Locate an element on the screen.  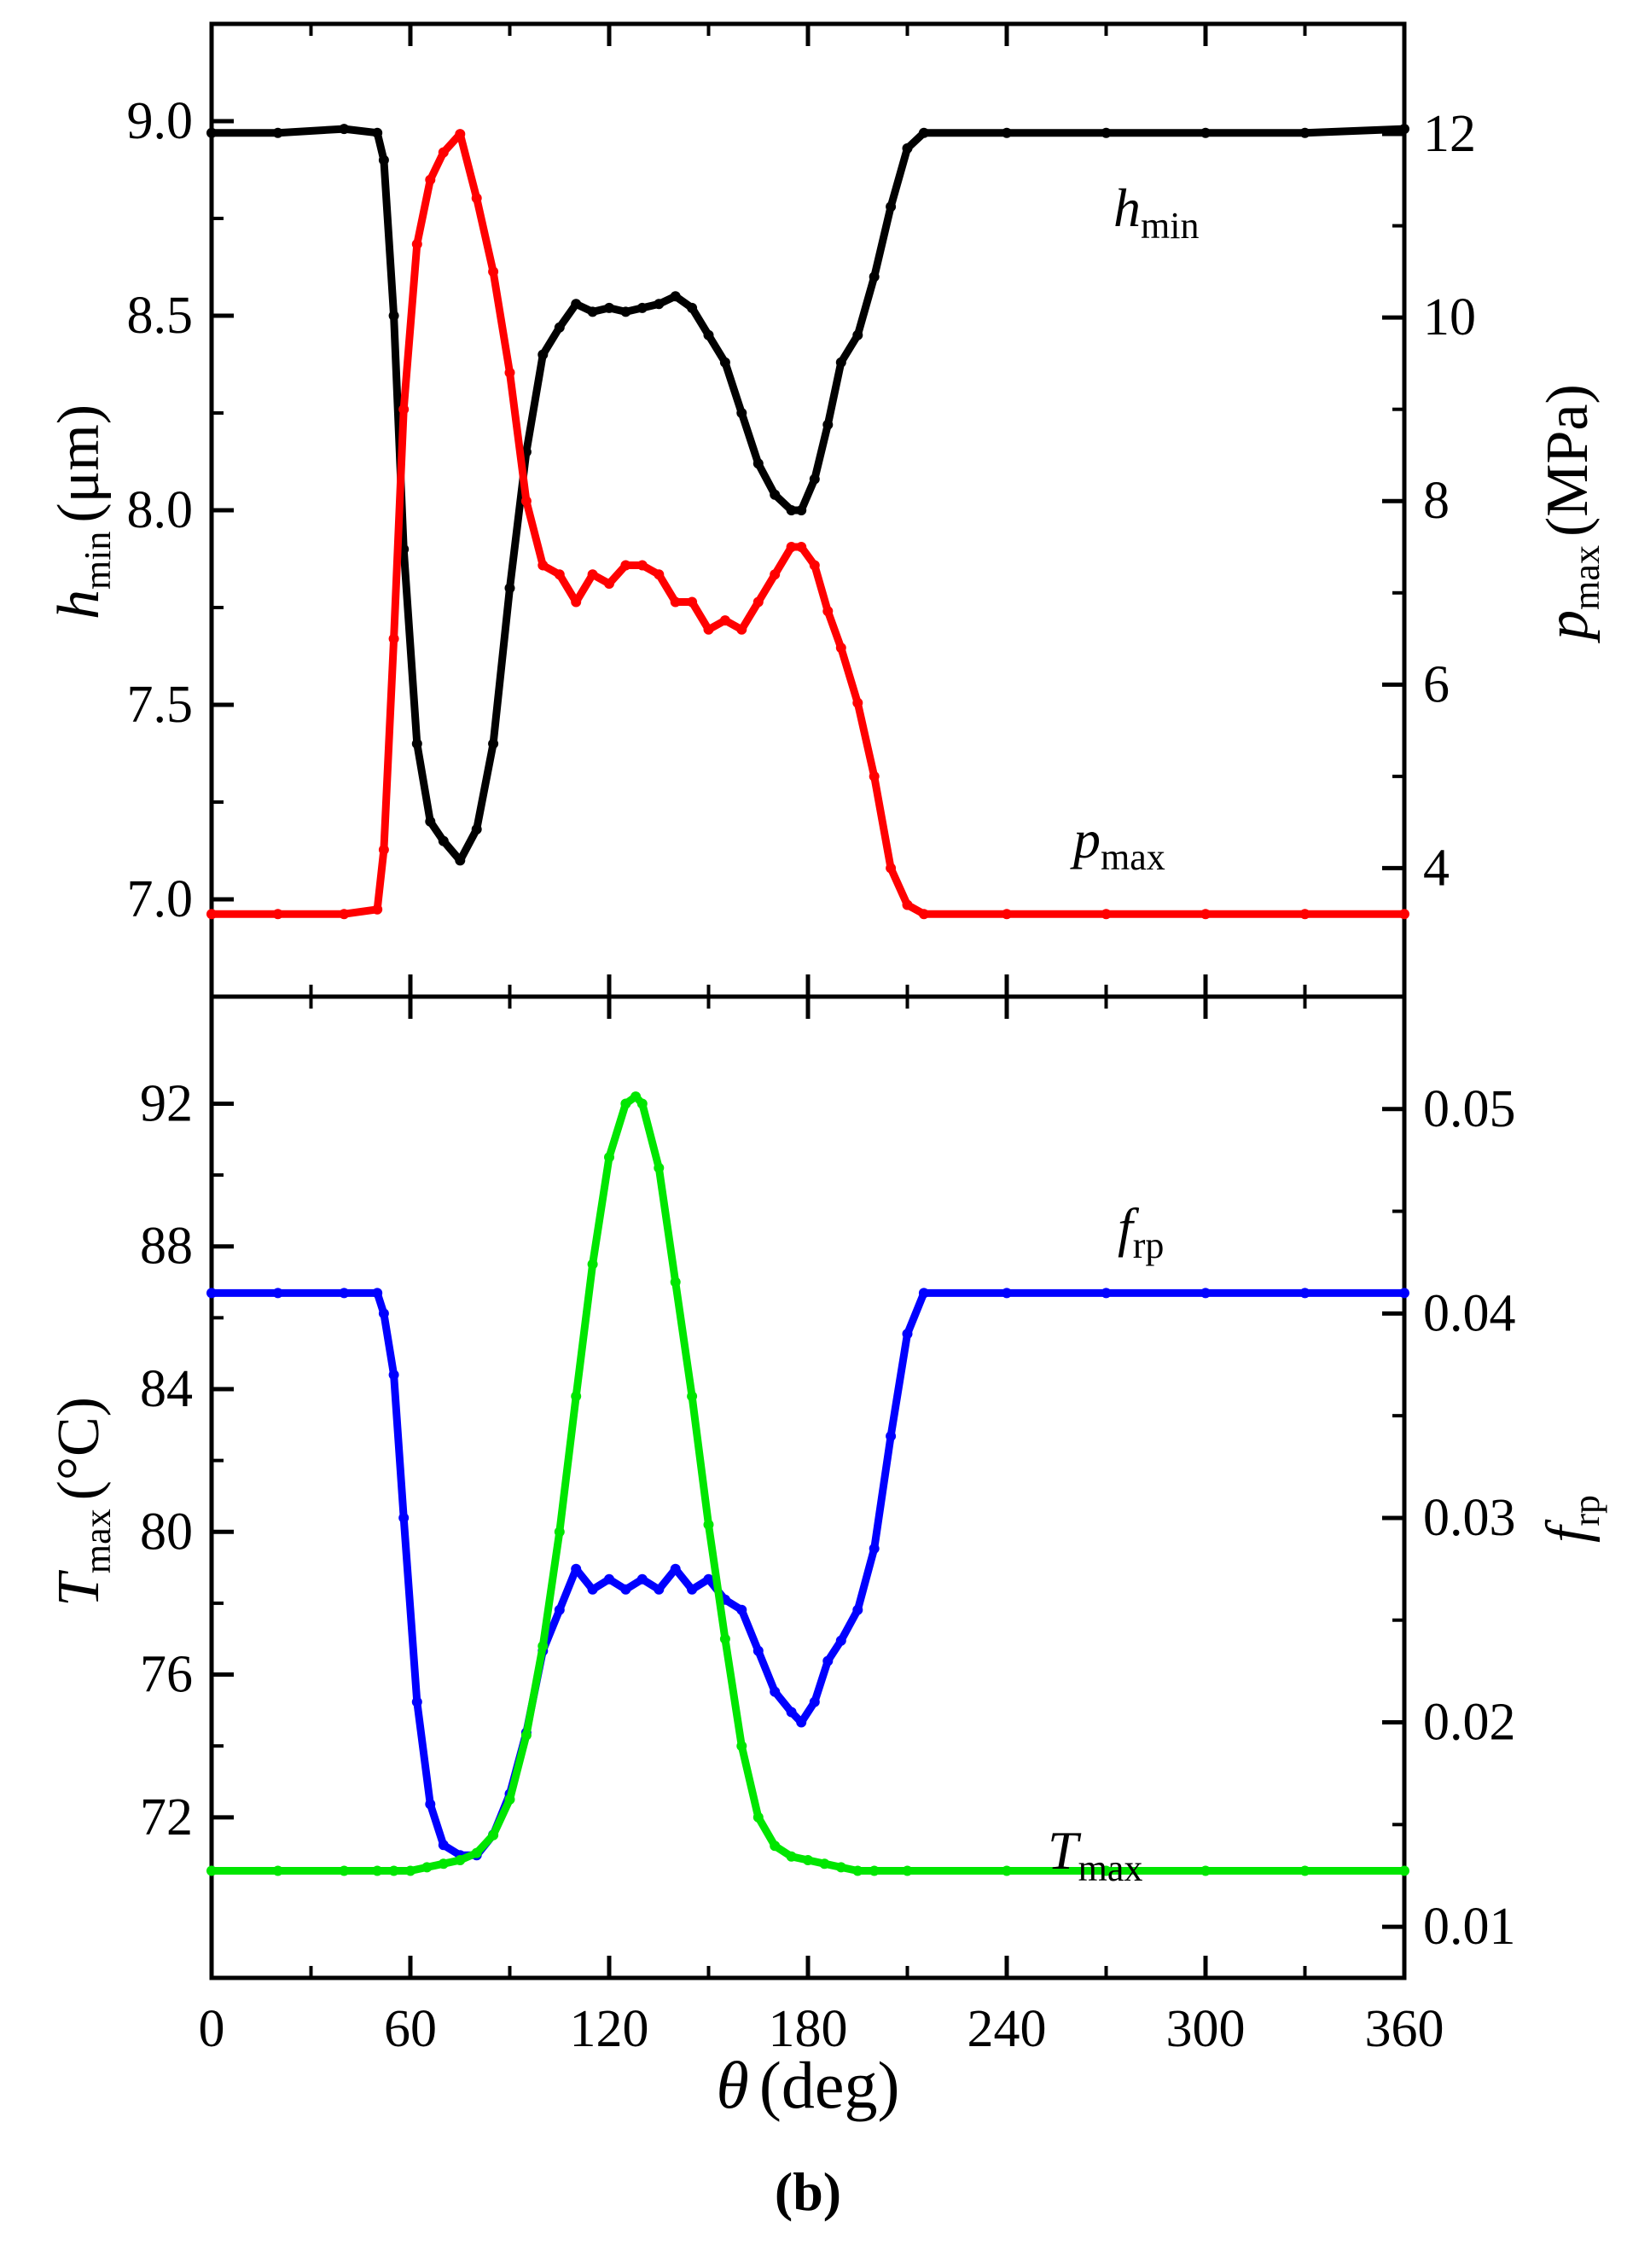
x-tick-label: 120 is located at coordinates (609, 2029).